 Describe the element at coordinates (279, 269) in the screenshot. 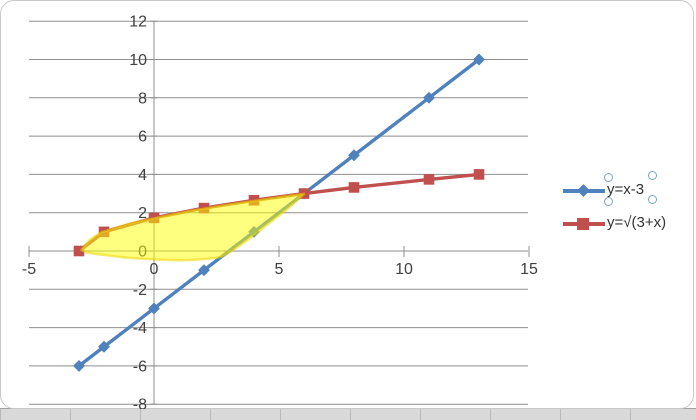

I see `x-tick-label: 5` at that location.